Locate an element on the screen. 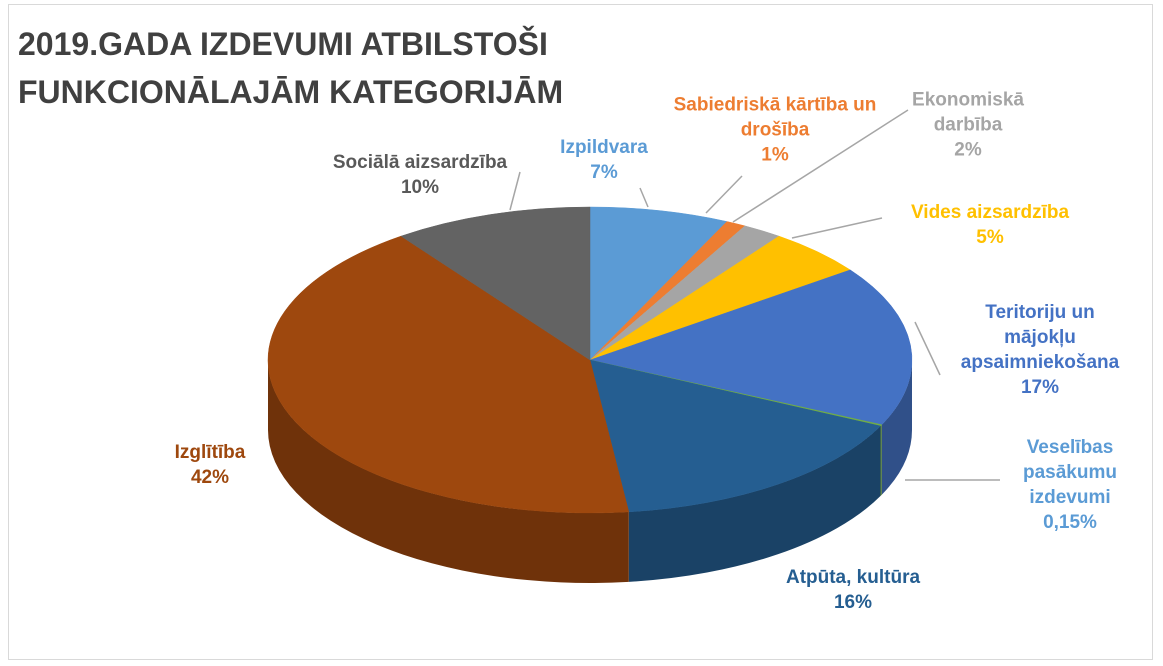  category-label: Izpildvara is located at coordinates (604, 147).